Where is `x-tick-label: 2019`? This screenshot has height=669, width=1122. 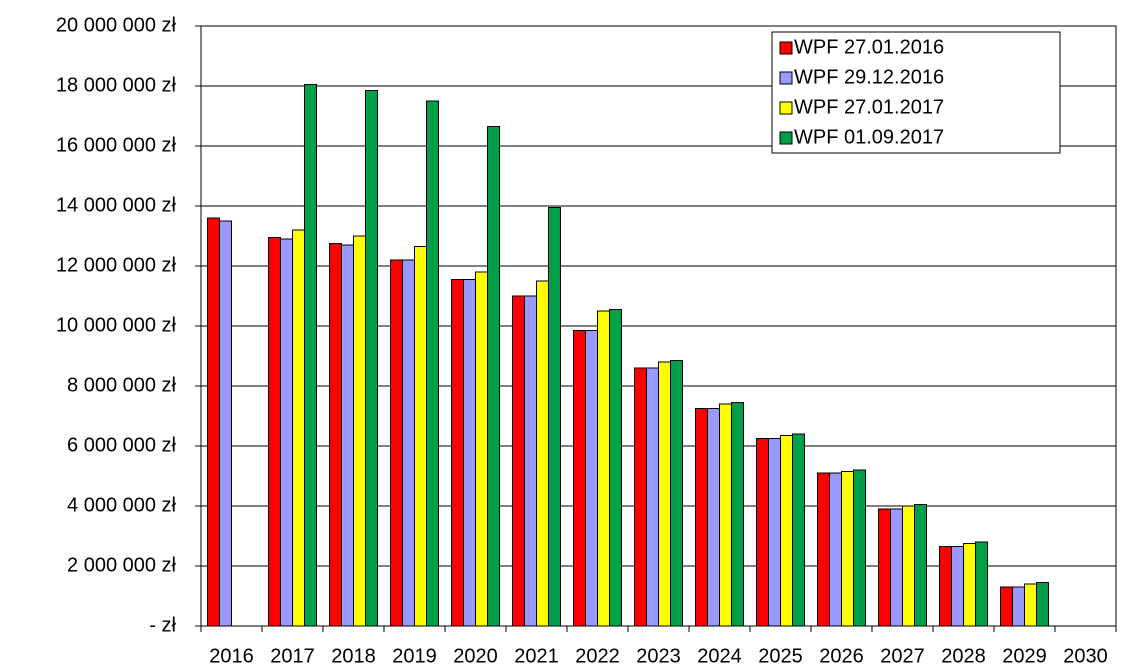 x-tick-label: 2019 is located at coordinates (414, 656).